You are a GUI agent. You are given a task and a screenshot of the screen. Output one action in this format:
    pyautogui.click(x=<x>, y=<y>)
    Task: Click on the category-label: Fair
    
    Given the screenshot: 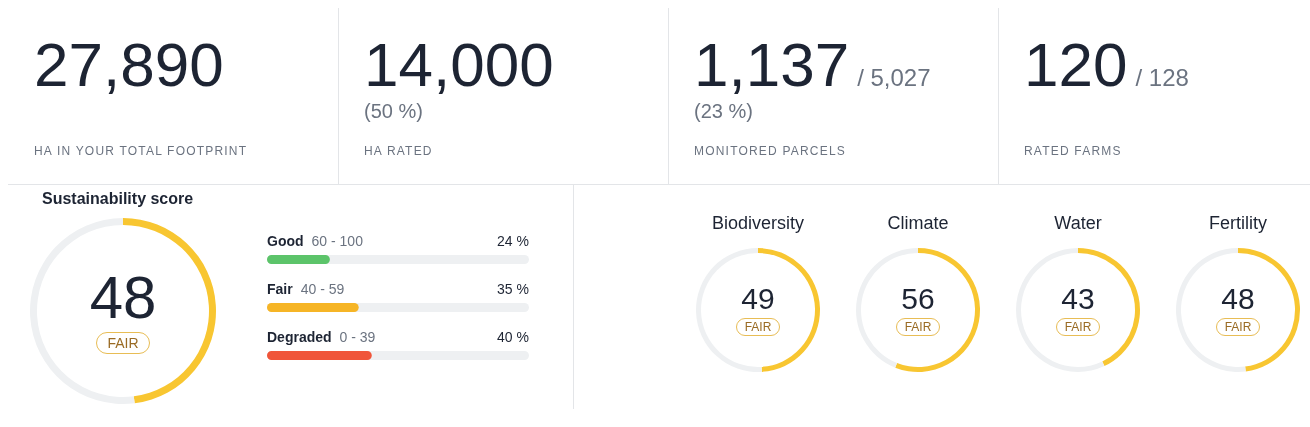 What is the action you would take?
    pyautogui.click(x=280, y=289)
    